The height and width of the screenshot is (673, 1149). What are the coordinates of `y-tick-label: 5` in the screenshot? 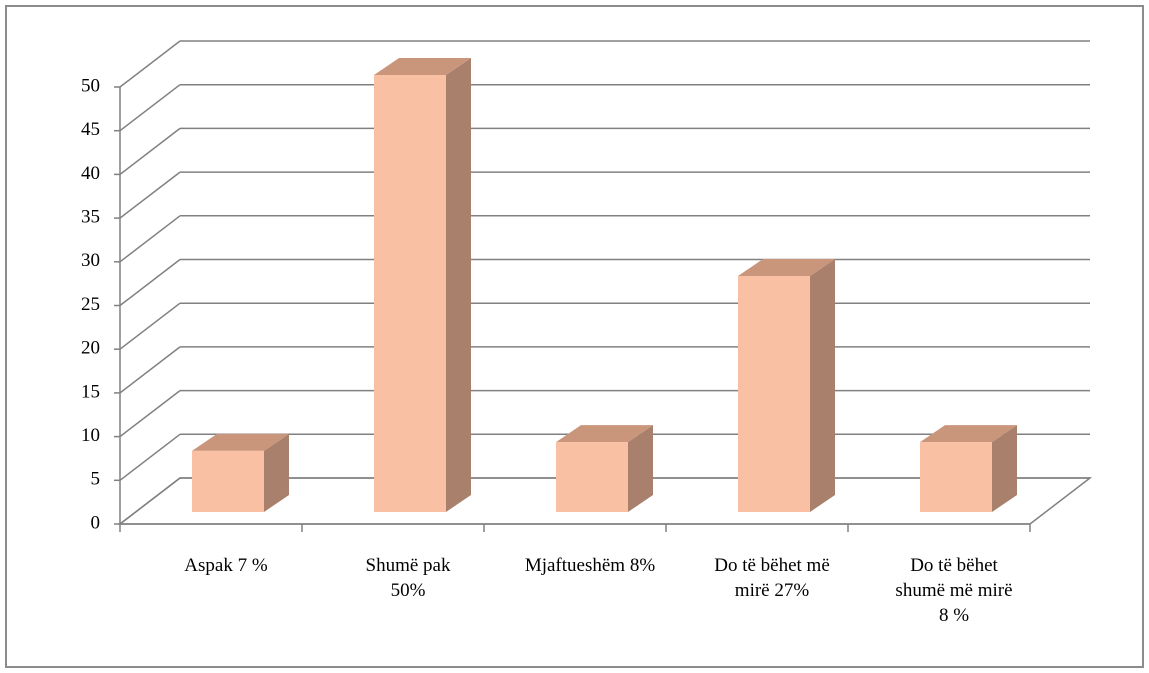 It's located at (96, 479).